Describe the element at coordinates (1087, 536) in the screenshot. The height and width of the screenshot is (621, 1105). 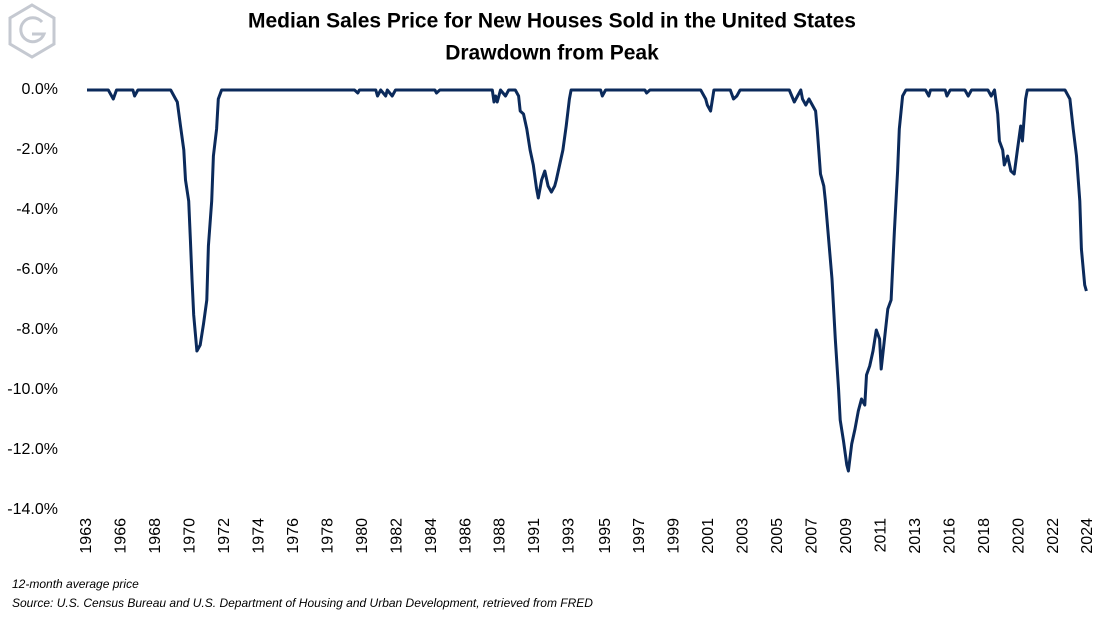
I see `x-tick-label: 2024` at that location.